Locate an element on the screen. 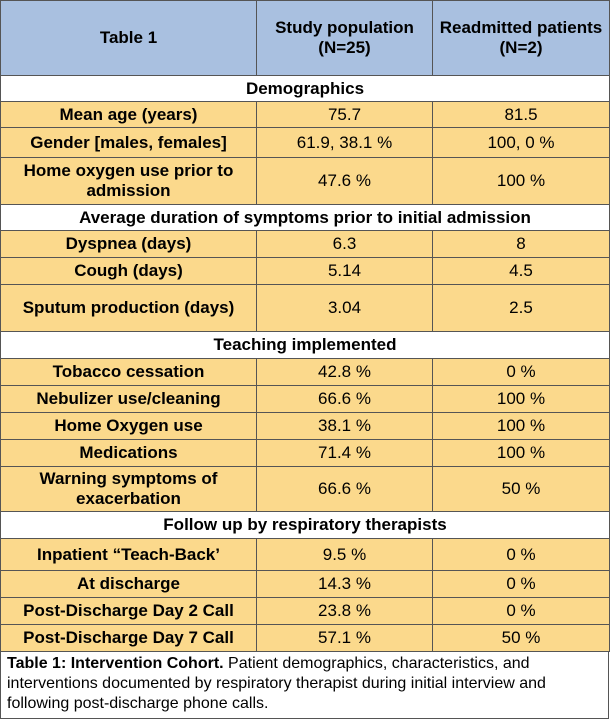 Image resolution: width=610 pixels, height=720 pixels. row-label: Home Oxygen use is located at coordinates (128, 426).